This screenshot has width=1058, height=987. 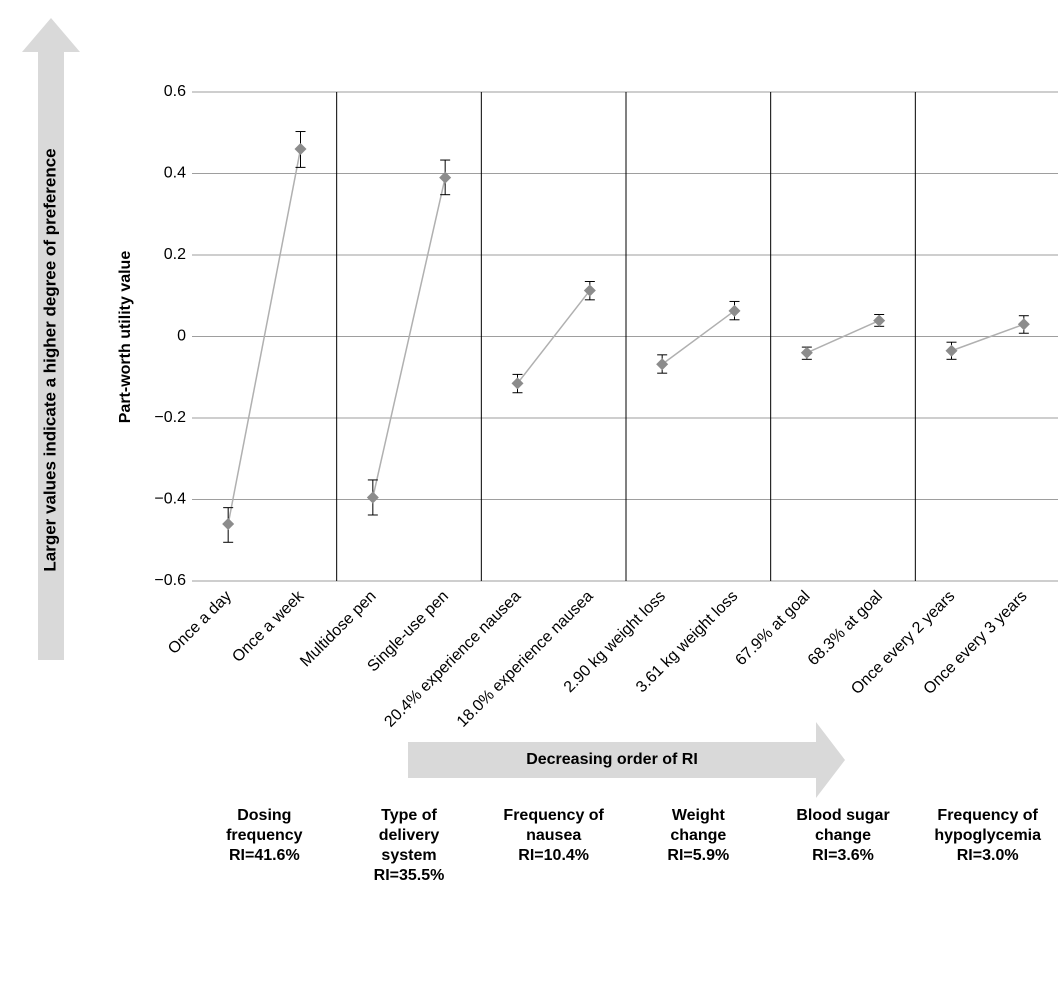 I want to click on x-tick-label: 67.9% at goal, so click(x=772, y=628).